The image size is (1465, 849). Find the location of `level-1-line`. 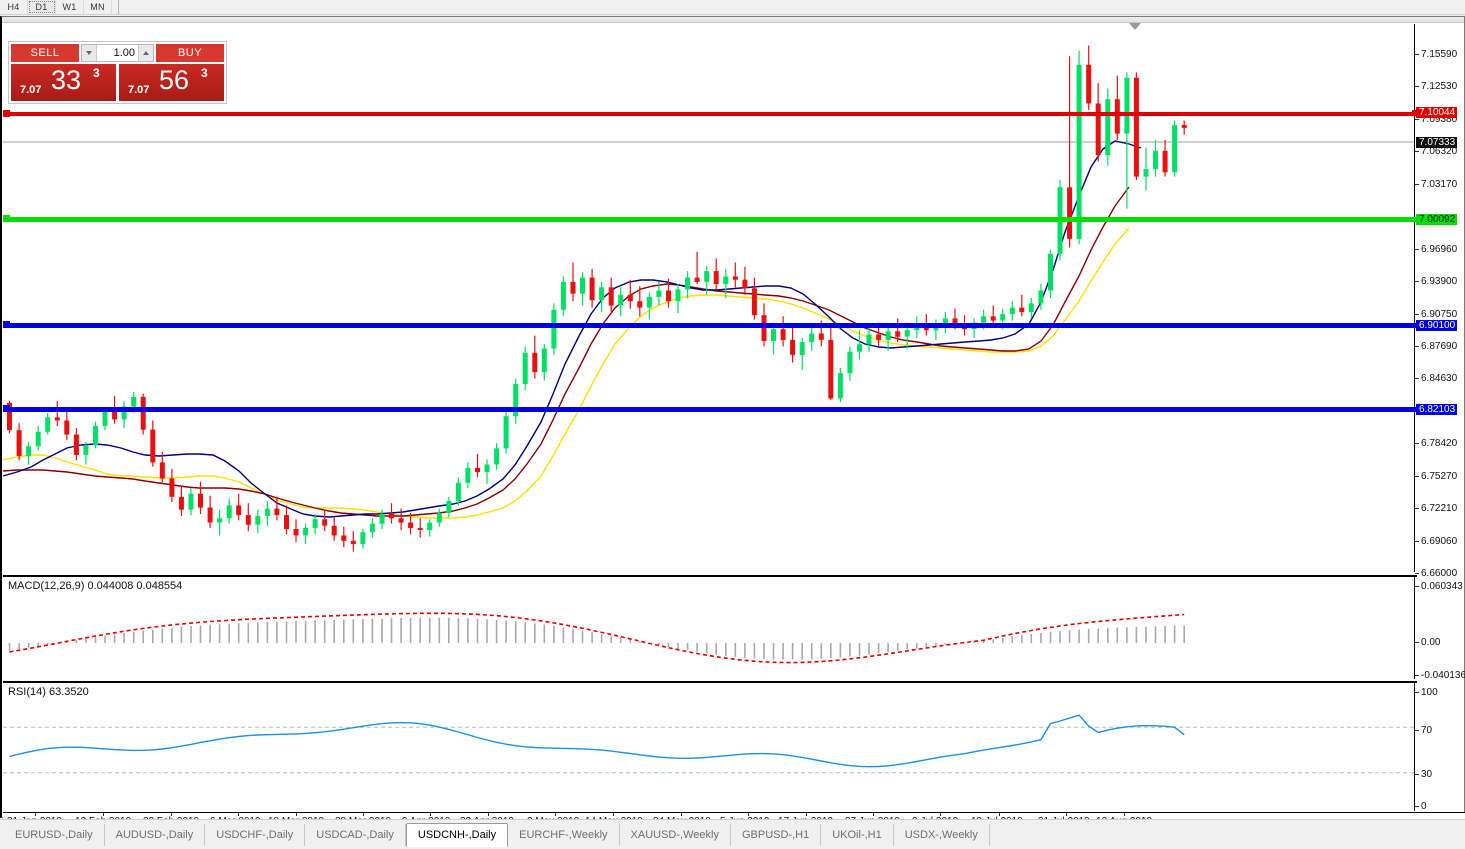

level-1-line is located at coordinates (710, 324).